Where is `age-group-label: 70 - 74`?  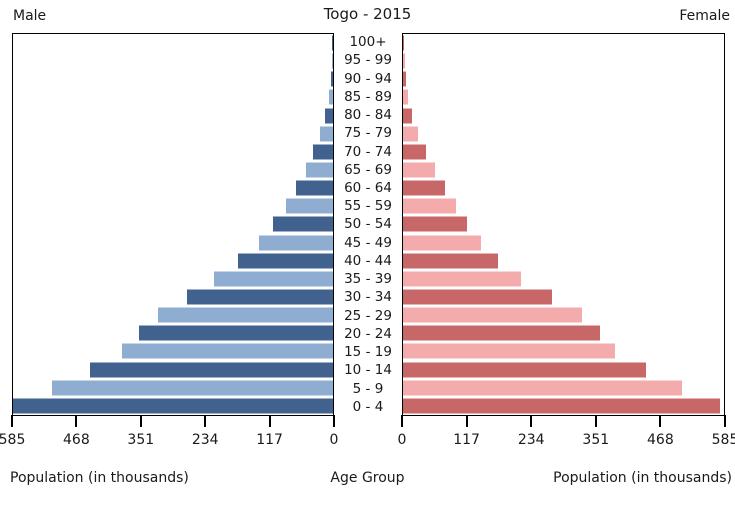
age-group-label: 70 - 74 is located at coordinates (368, 151).